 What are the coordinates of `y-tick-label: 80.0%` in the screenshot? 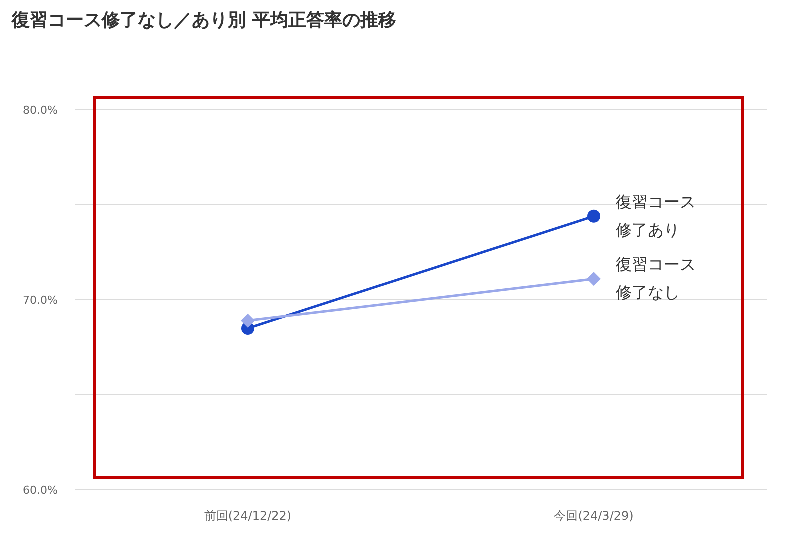 It's located at (40, 110).